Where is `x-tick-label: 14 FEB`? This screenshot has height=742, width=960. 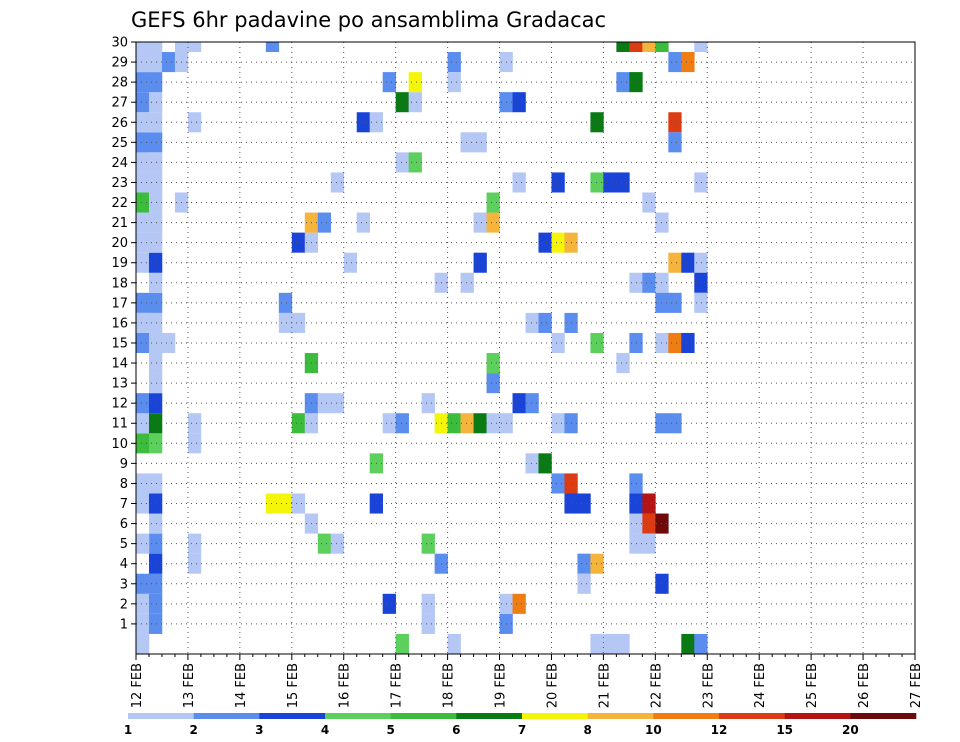 x-tick-label: 14 FEB is located at coordinates (241, 685).